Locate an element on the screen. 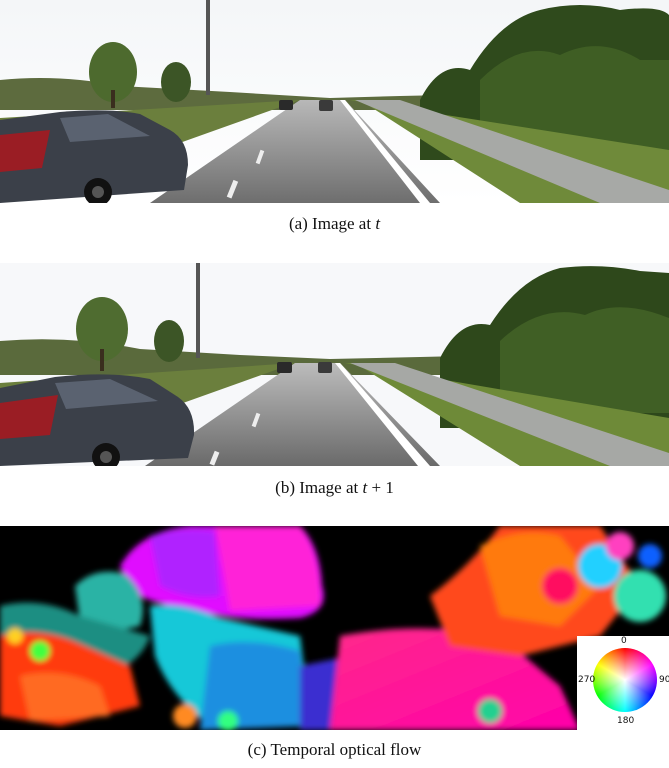  caption-c: (c) Temporal optical flow is located at coordinates (334, 750).